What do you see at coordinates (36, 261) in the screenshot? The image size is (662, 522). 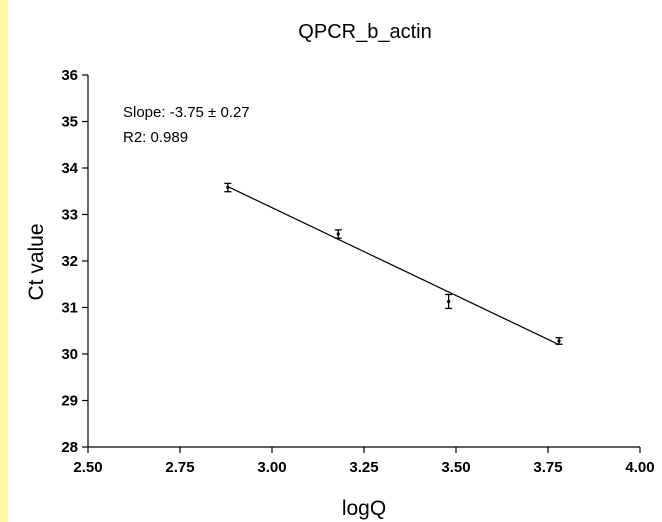 I see `y-axis-label: Ct value` at bounding box center [36, 261].